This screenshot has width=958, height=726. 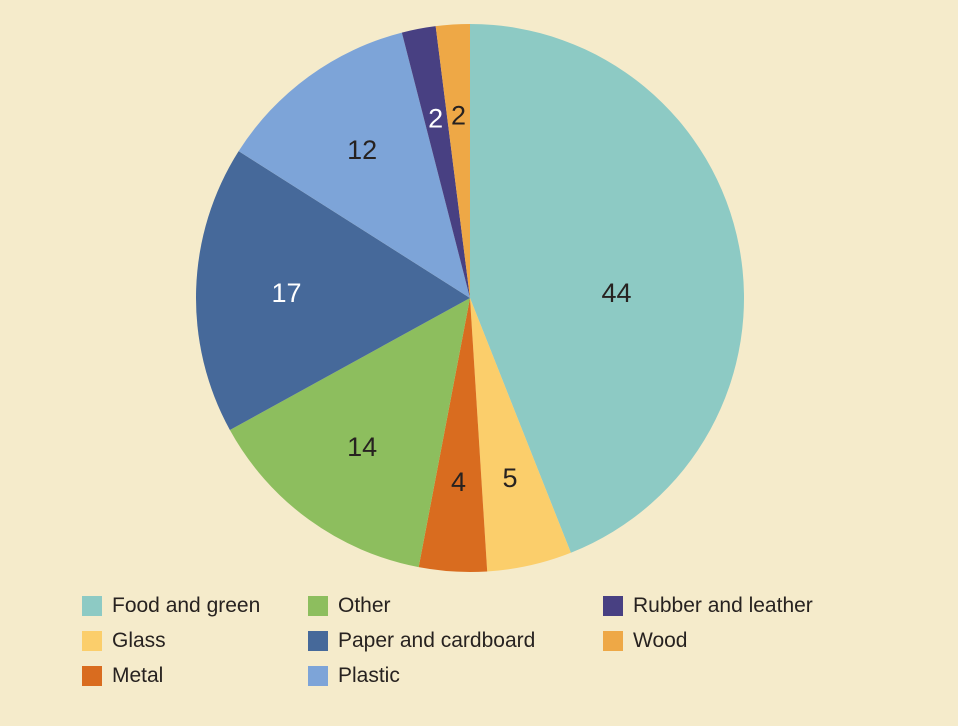 What do you see at coordinates (362, 447) in the screenshot?
I see `pie-value-label-other: 14` at bounding box center [362, 447].